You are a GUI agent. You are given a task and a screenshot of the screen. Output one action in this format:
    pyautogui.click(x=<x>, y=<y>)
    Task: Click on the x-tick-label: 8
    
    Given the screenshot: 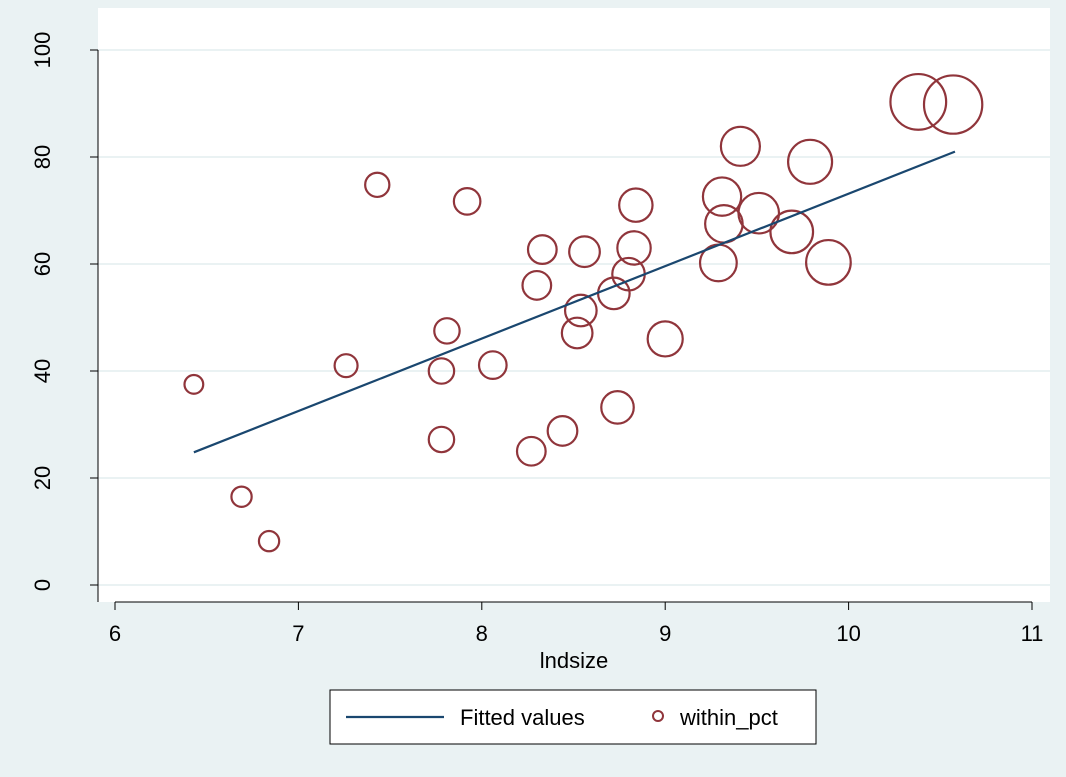 What is the action you would take?
    pyautogui.click(x=482, y=633)
    